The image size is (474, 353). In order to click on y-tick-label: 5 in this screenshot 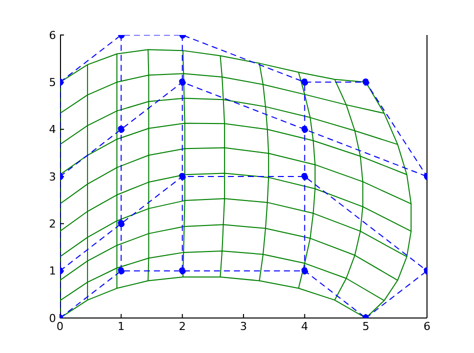, I will do `click(52, 83)`.